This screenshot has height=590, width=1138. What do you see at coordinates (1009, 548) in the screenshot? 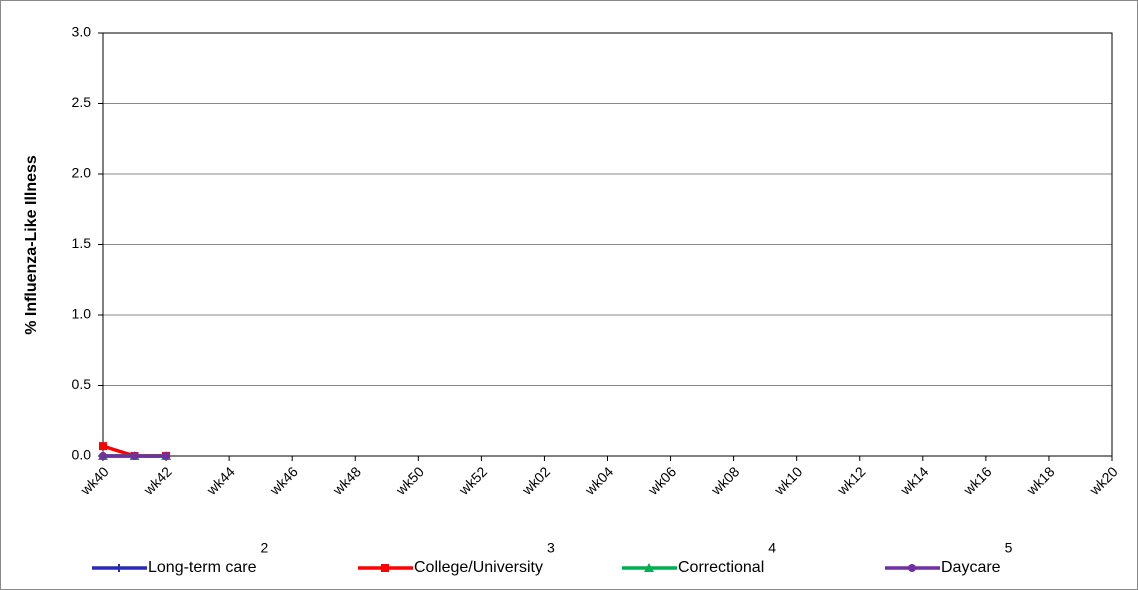
I see `legend-footnote: 5` at bounding box center [1009, 548].